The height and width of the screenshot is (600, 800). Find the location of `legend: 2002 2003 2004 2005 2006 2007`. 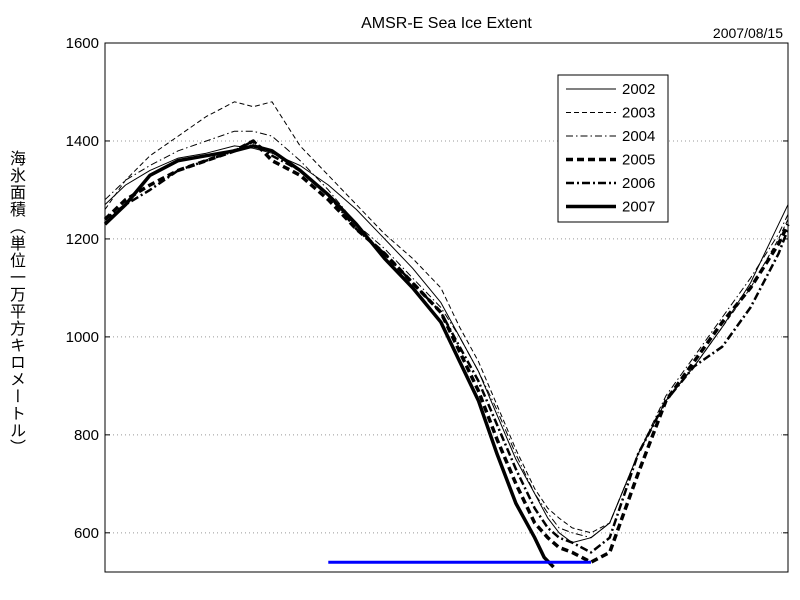

legend: 2002 2003 2004 2005 2006 2007 is located at coordinates (613, 148).